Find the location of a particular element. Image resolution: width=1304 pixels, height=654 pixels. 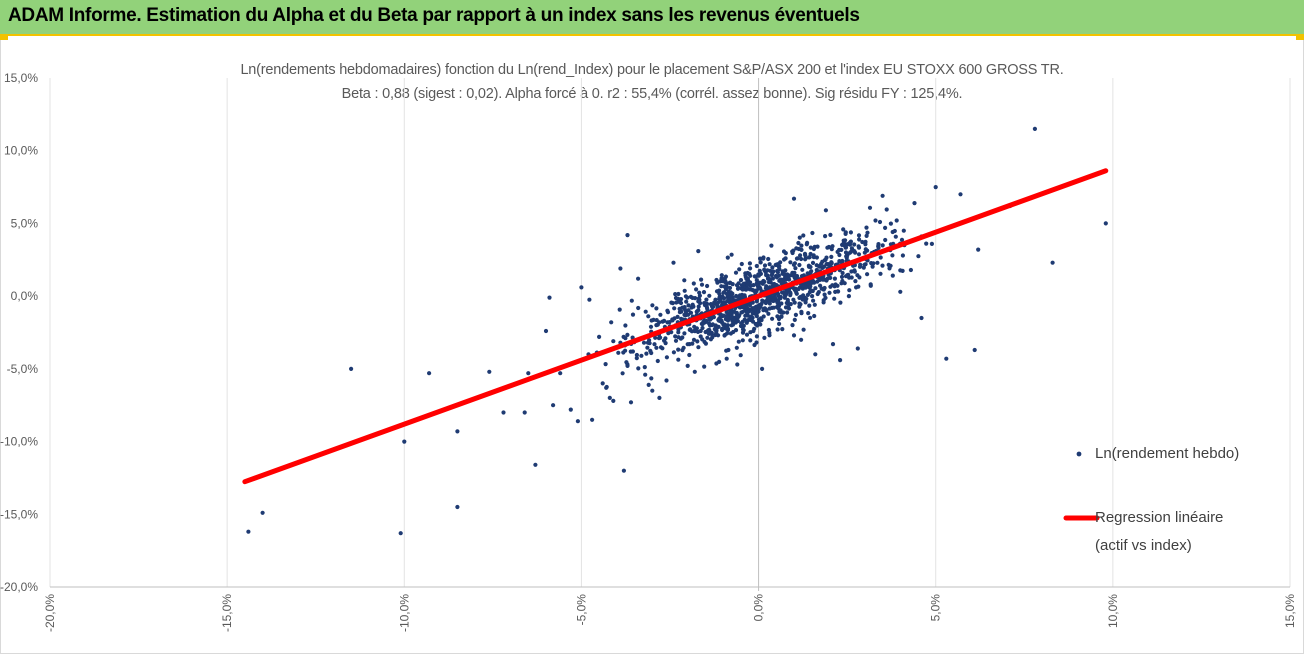

y-tick-label: 5,0% is located at coordinates (25, 223).